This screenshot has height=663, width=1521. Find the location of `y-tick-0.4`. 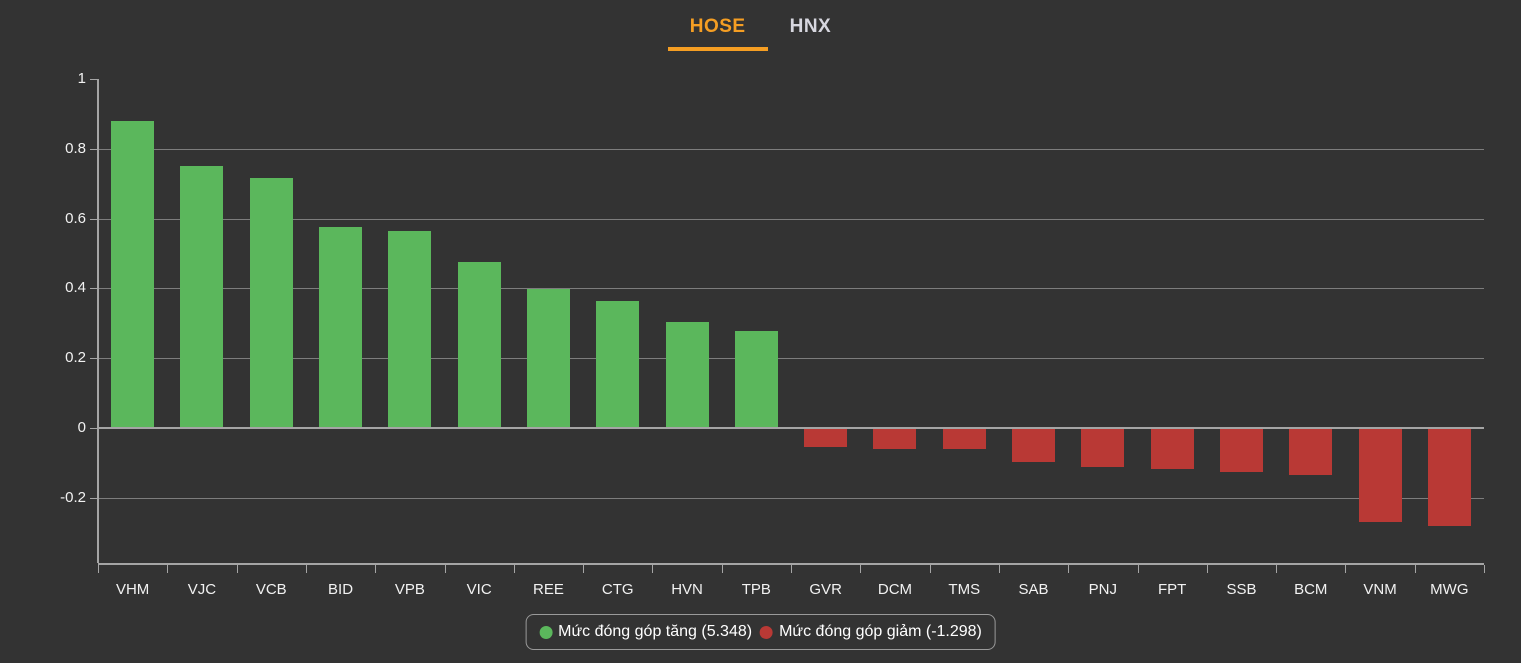

y-tick-0.4 is located at coordinates (94, 289).